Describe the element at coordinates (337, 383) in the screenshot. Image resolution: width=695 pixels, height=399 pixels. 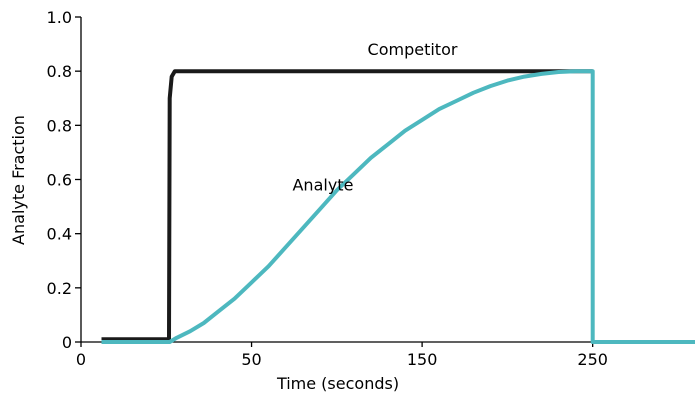
I see `x-axis-title: Time (seconds)` at that location.